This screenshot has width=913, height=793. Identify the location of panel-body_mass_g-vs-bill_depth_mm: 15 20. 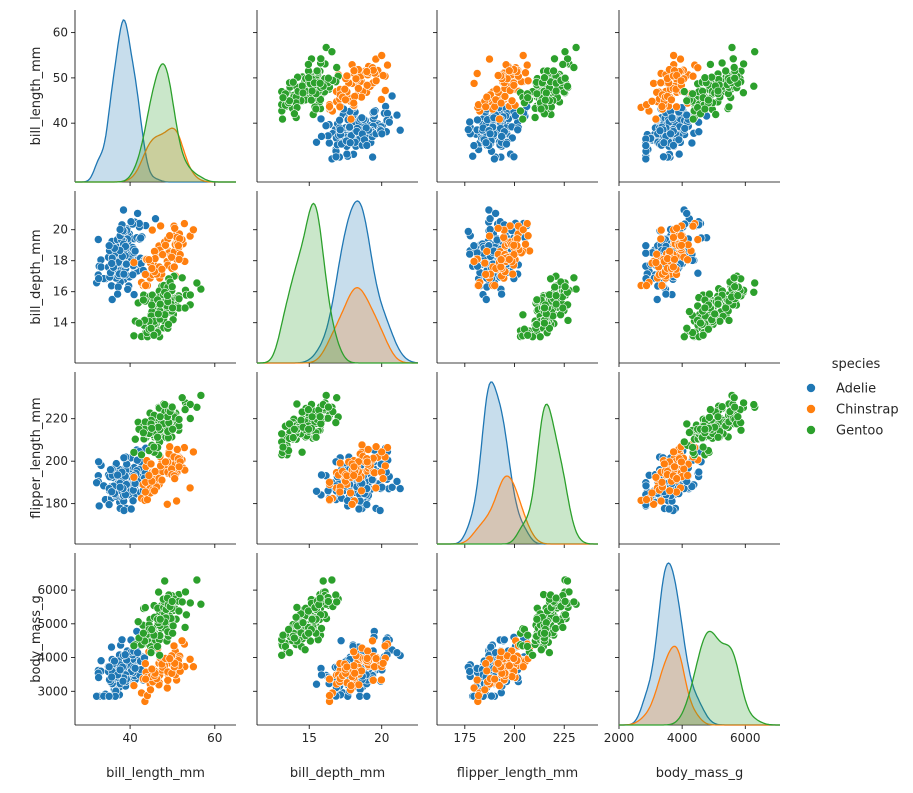
(335, 649).